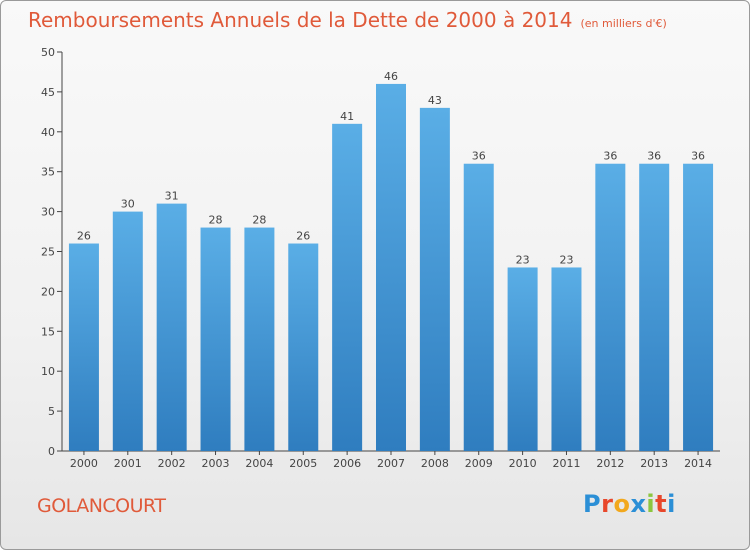 Image resolution: width=750 pixels, height=550 pixels. What do you see at coordinates (347, 116) in the screenshot?
I see `data-label: 41` at bounding box center [347, 116].